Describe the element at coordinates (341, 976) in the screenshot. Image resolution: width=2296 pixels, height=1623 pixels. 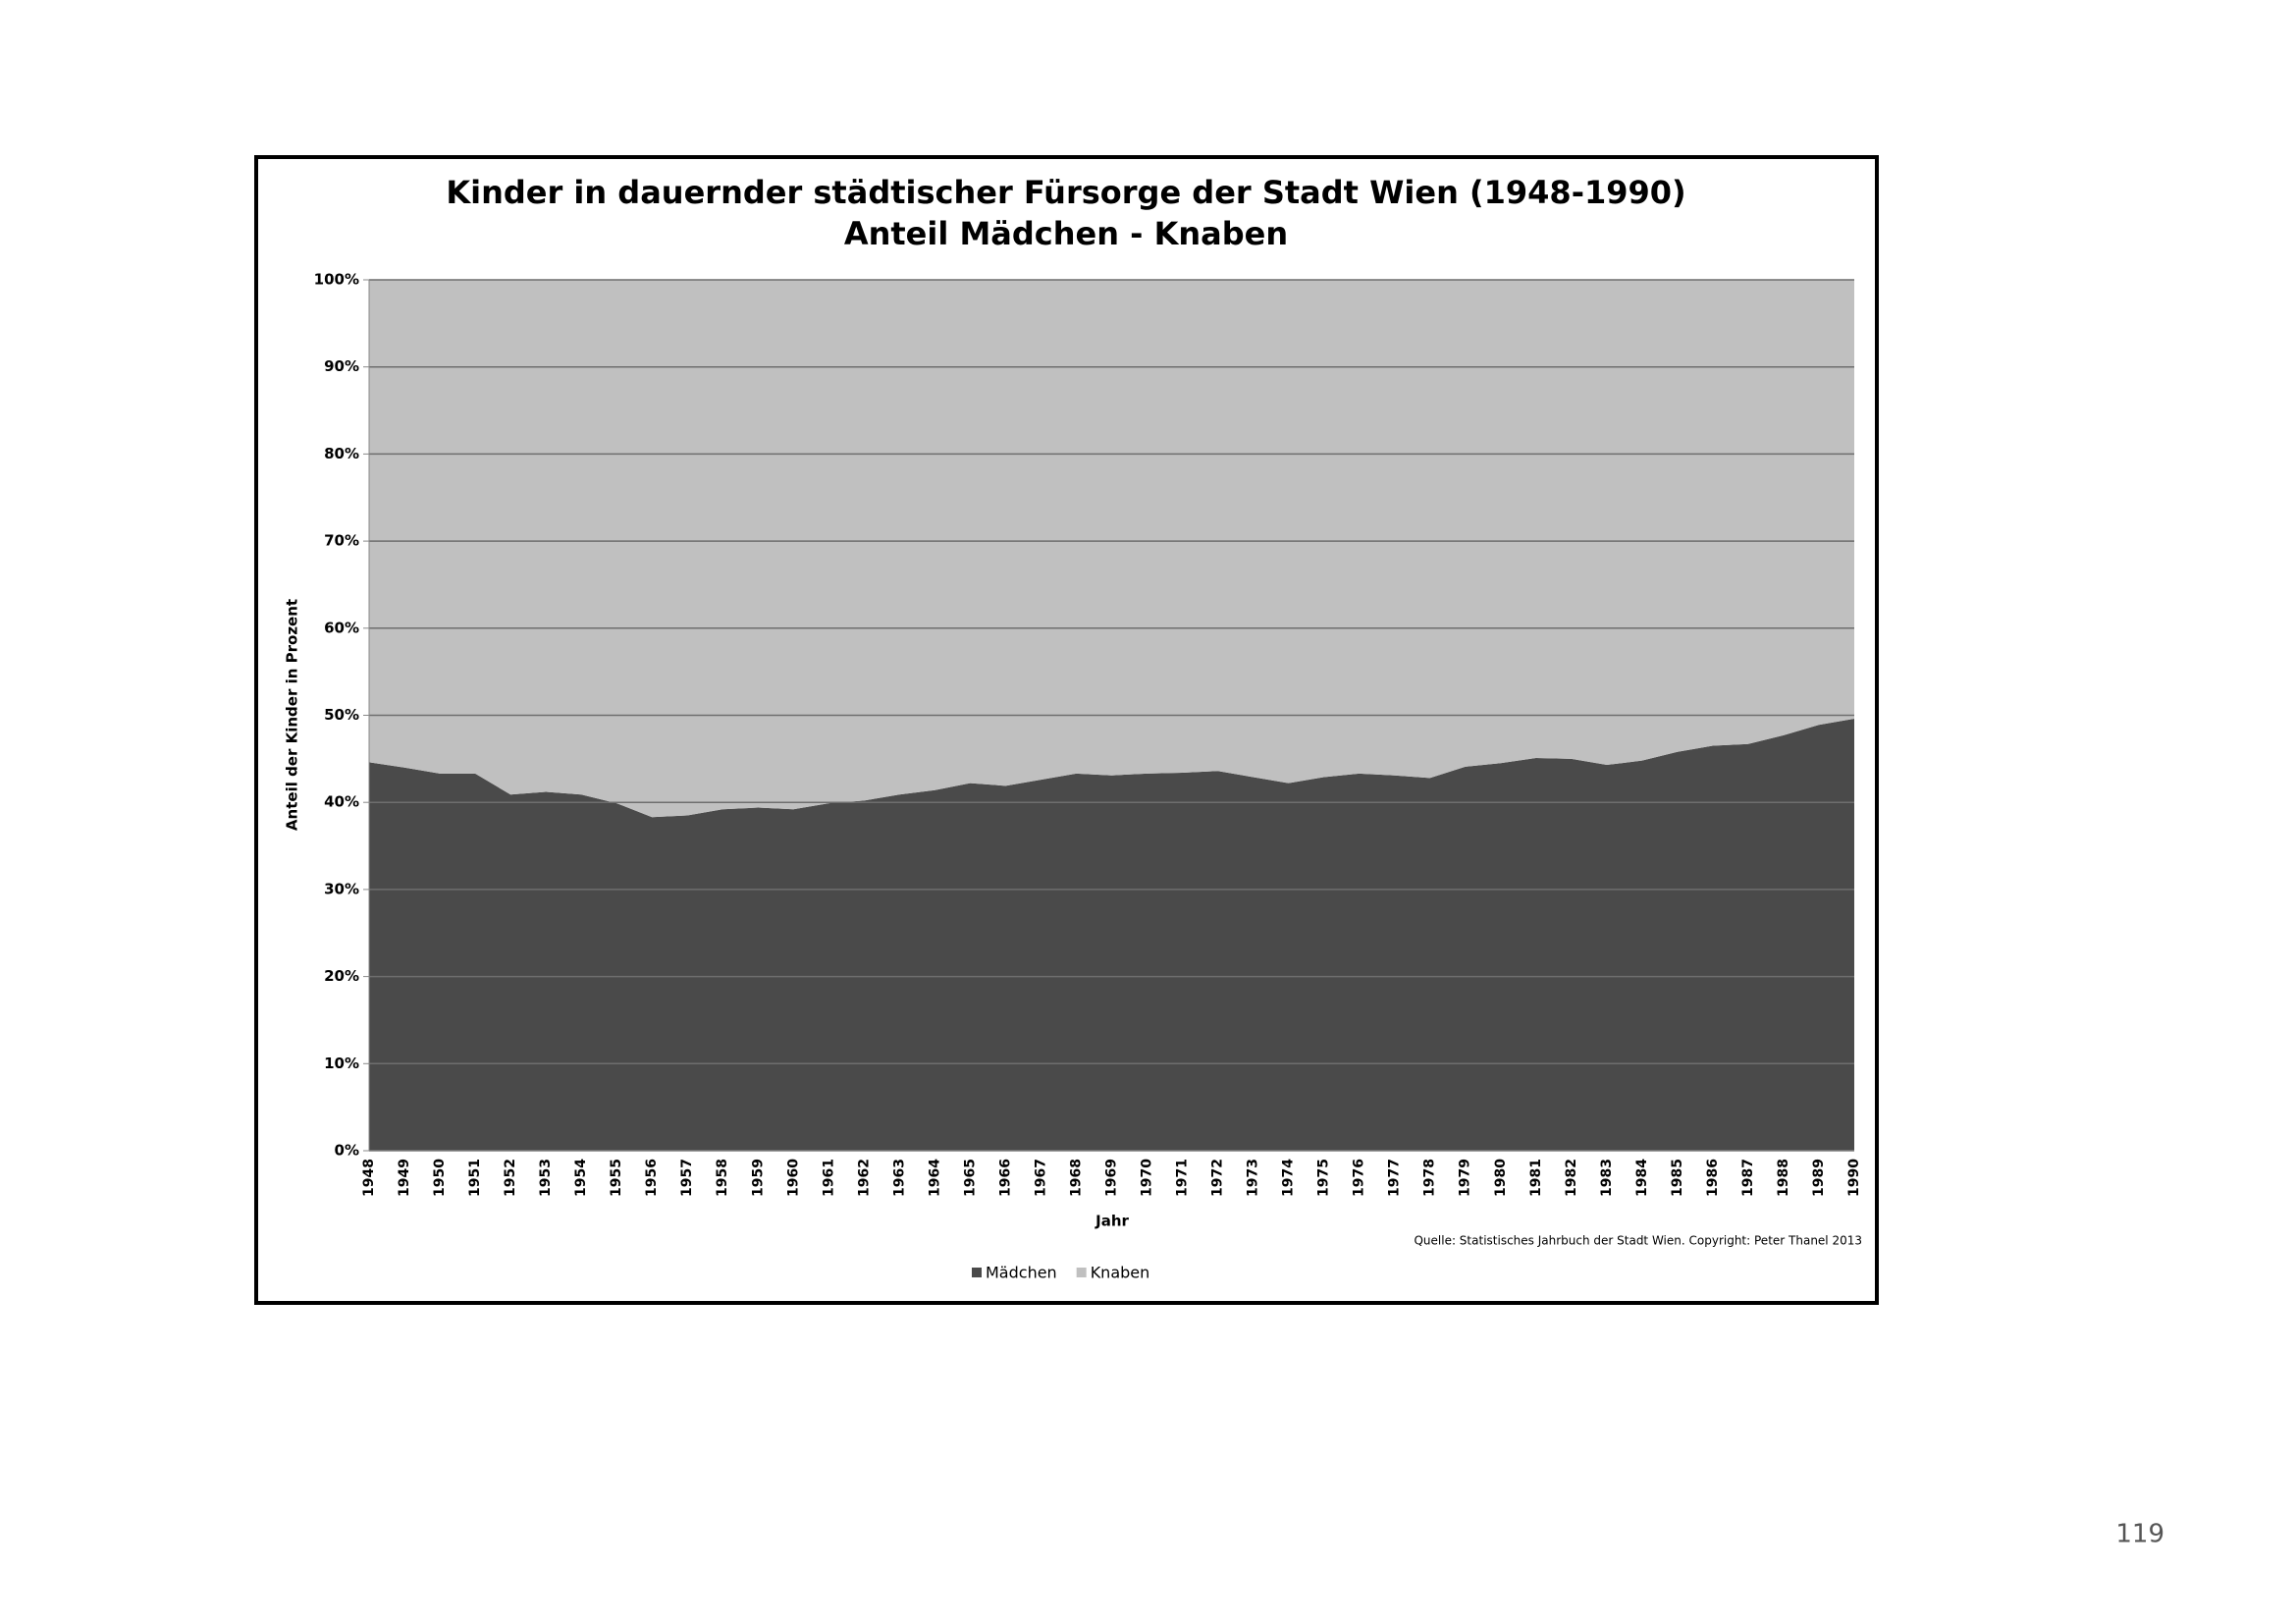
I see `y-tick-label: 20%` at that location.